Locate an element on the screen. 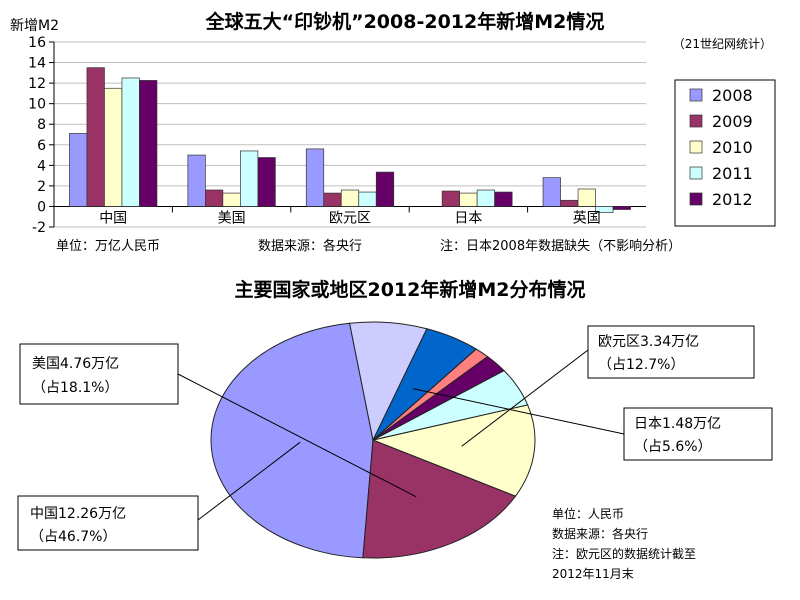  bar-legend-swatch-2009 is located at coordinates (696, 121).